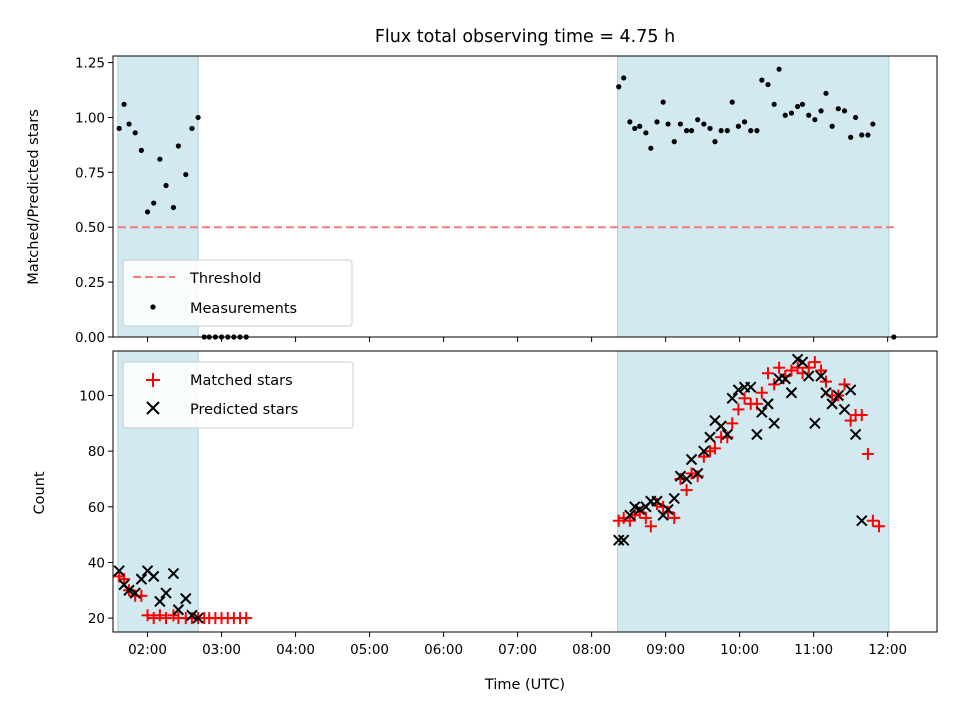  Describe the element at coordinates (96, 619) in the screenshot. I see `bottom-ytick-label: 20` at that location.